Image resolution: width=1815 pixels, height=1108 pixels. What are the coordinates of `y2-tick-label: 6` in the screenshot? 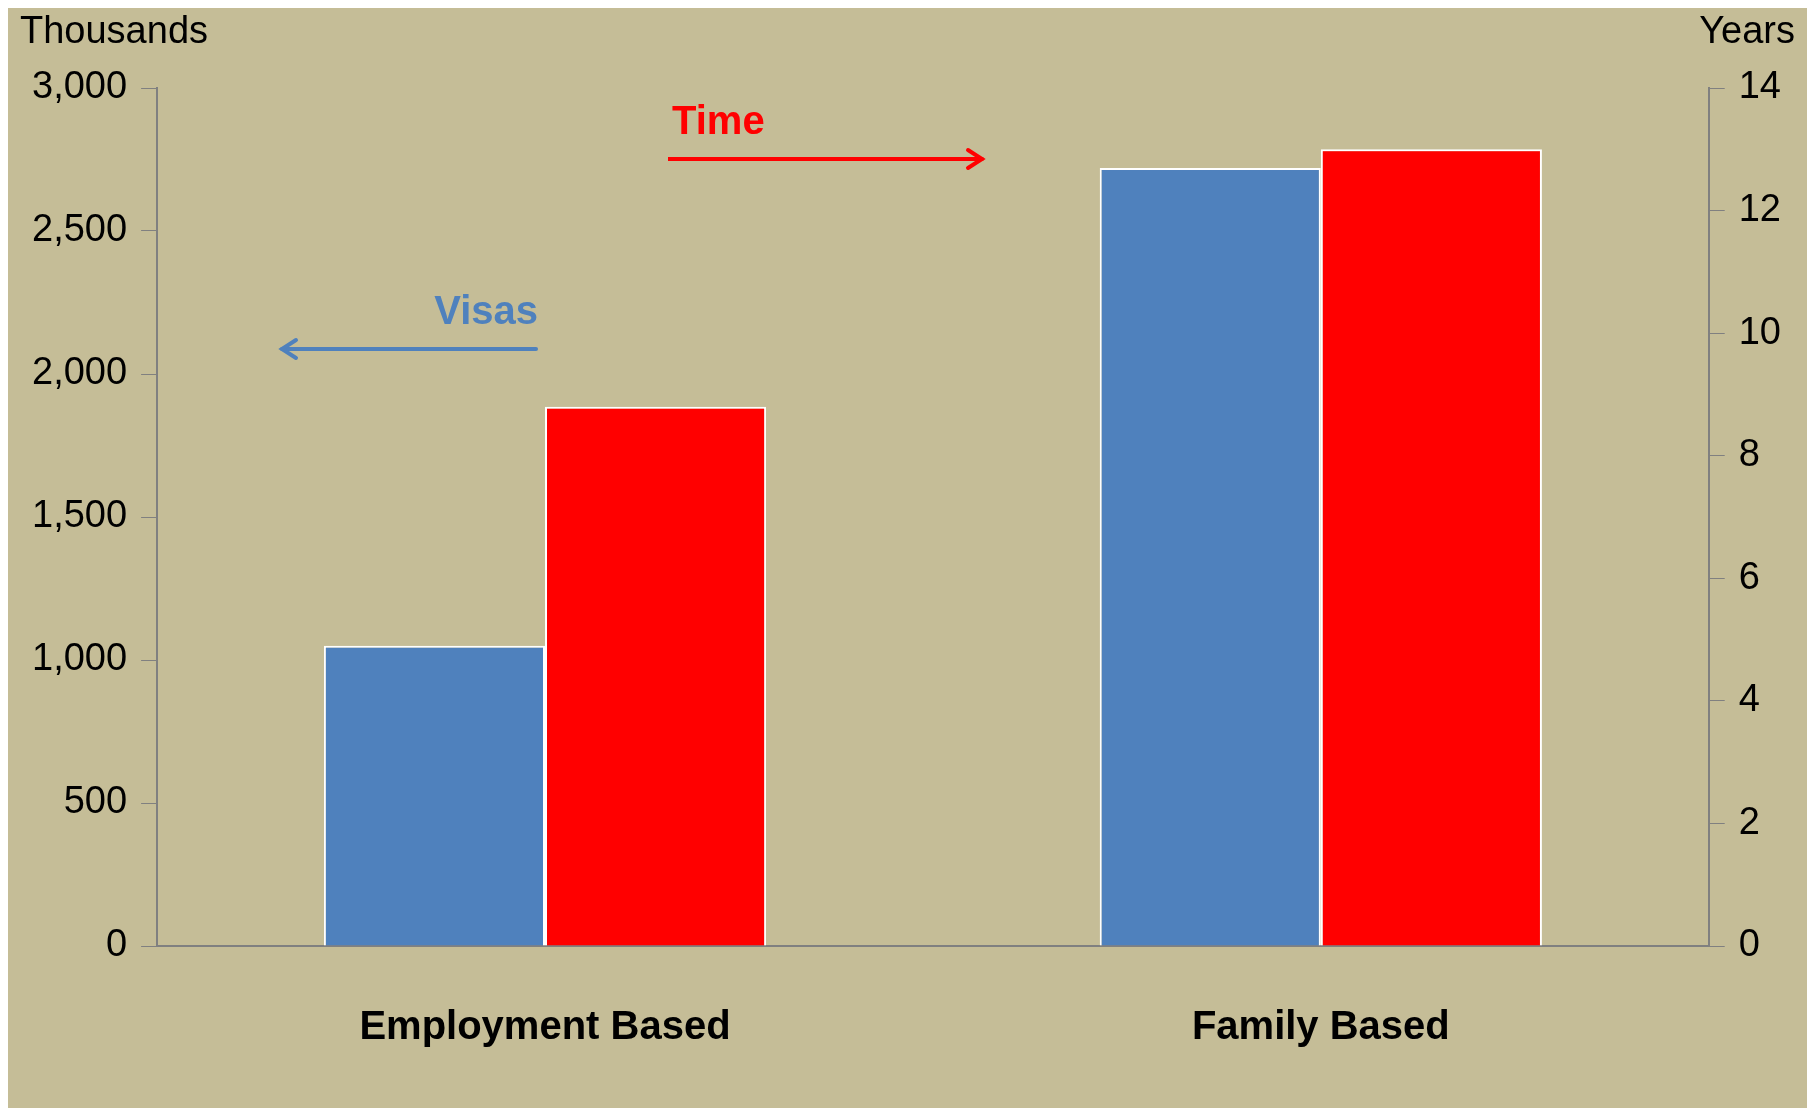 It's located at (1749, 575).